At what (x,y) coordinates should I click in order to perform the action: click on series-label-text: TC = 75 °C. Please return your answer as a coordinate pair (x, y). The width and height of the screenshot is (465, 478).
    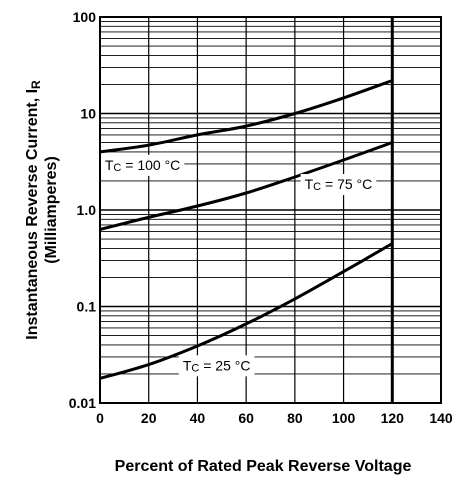
    Looking at the image, I should click on (339, 184).